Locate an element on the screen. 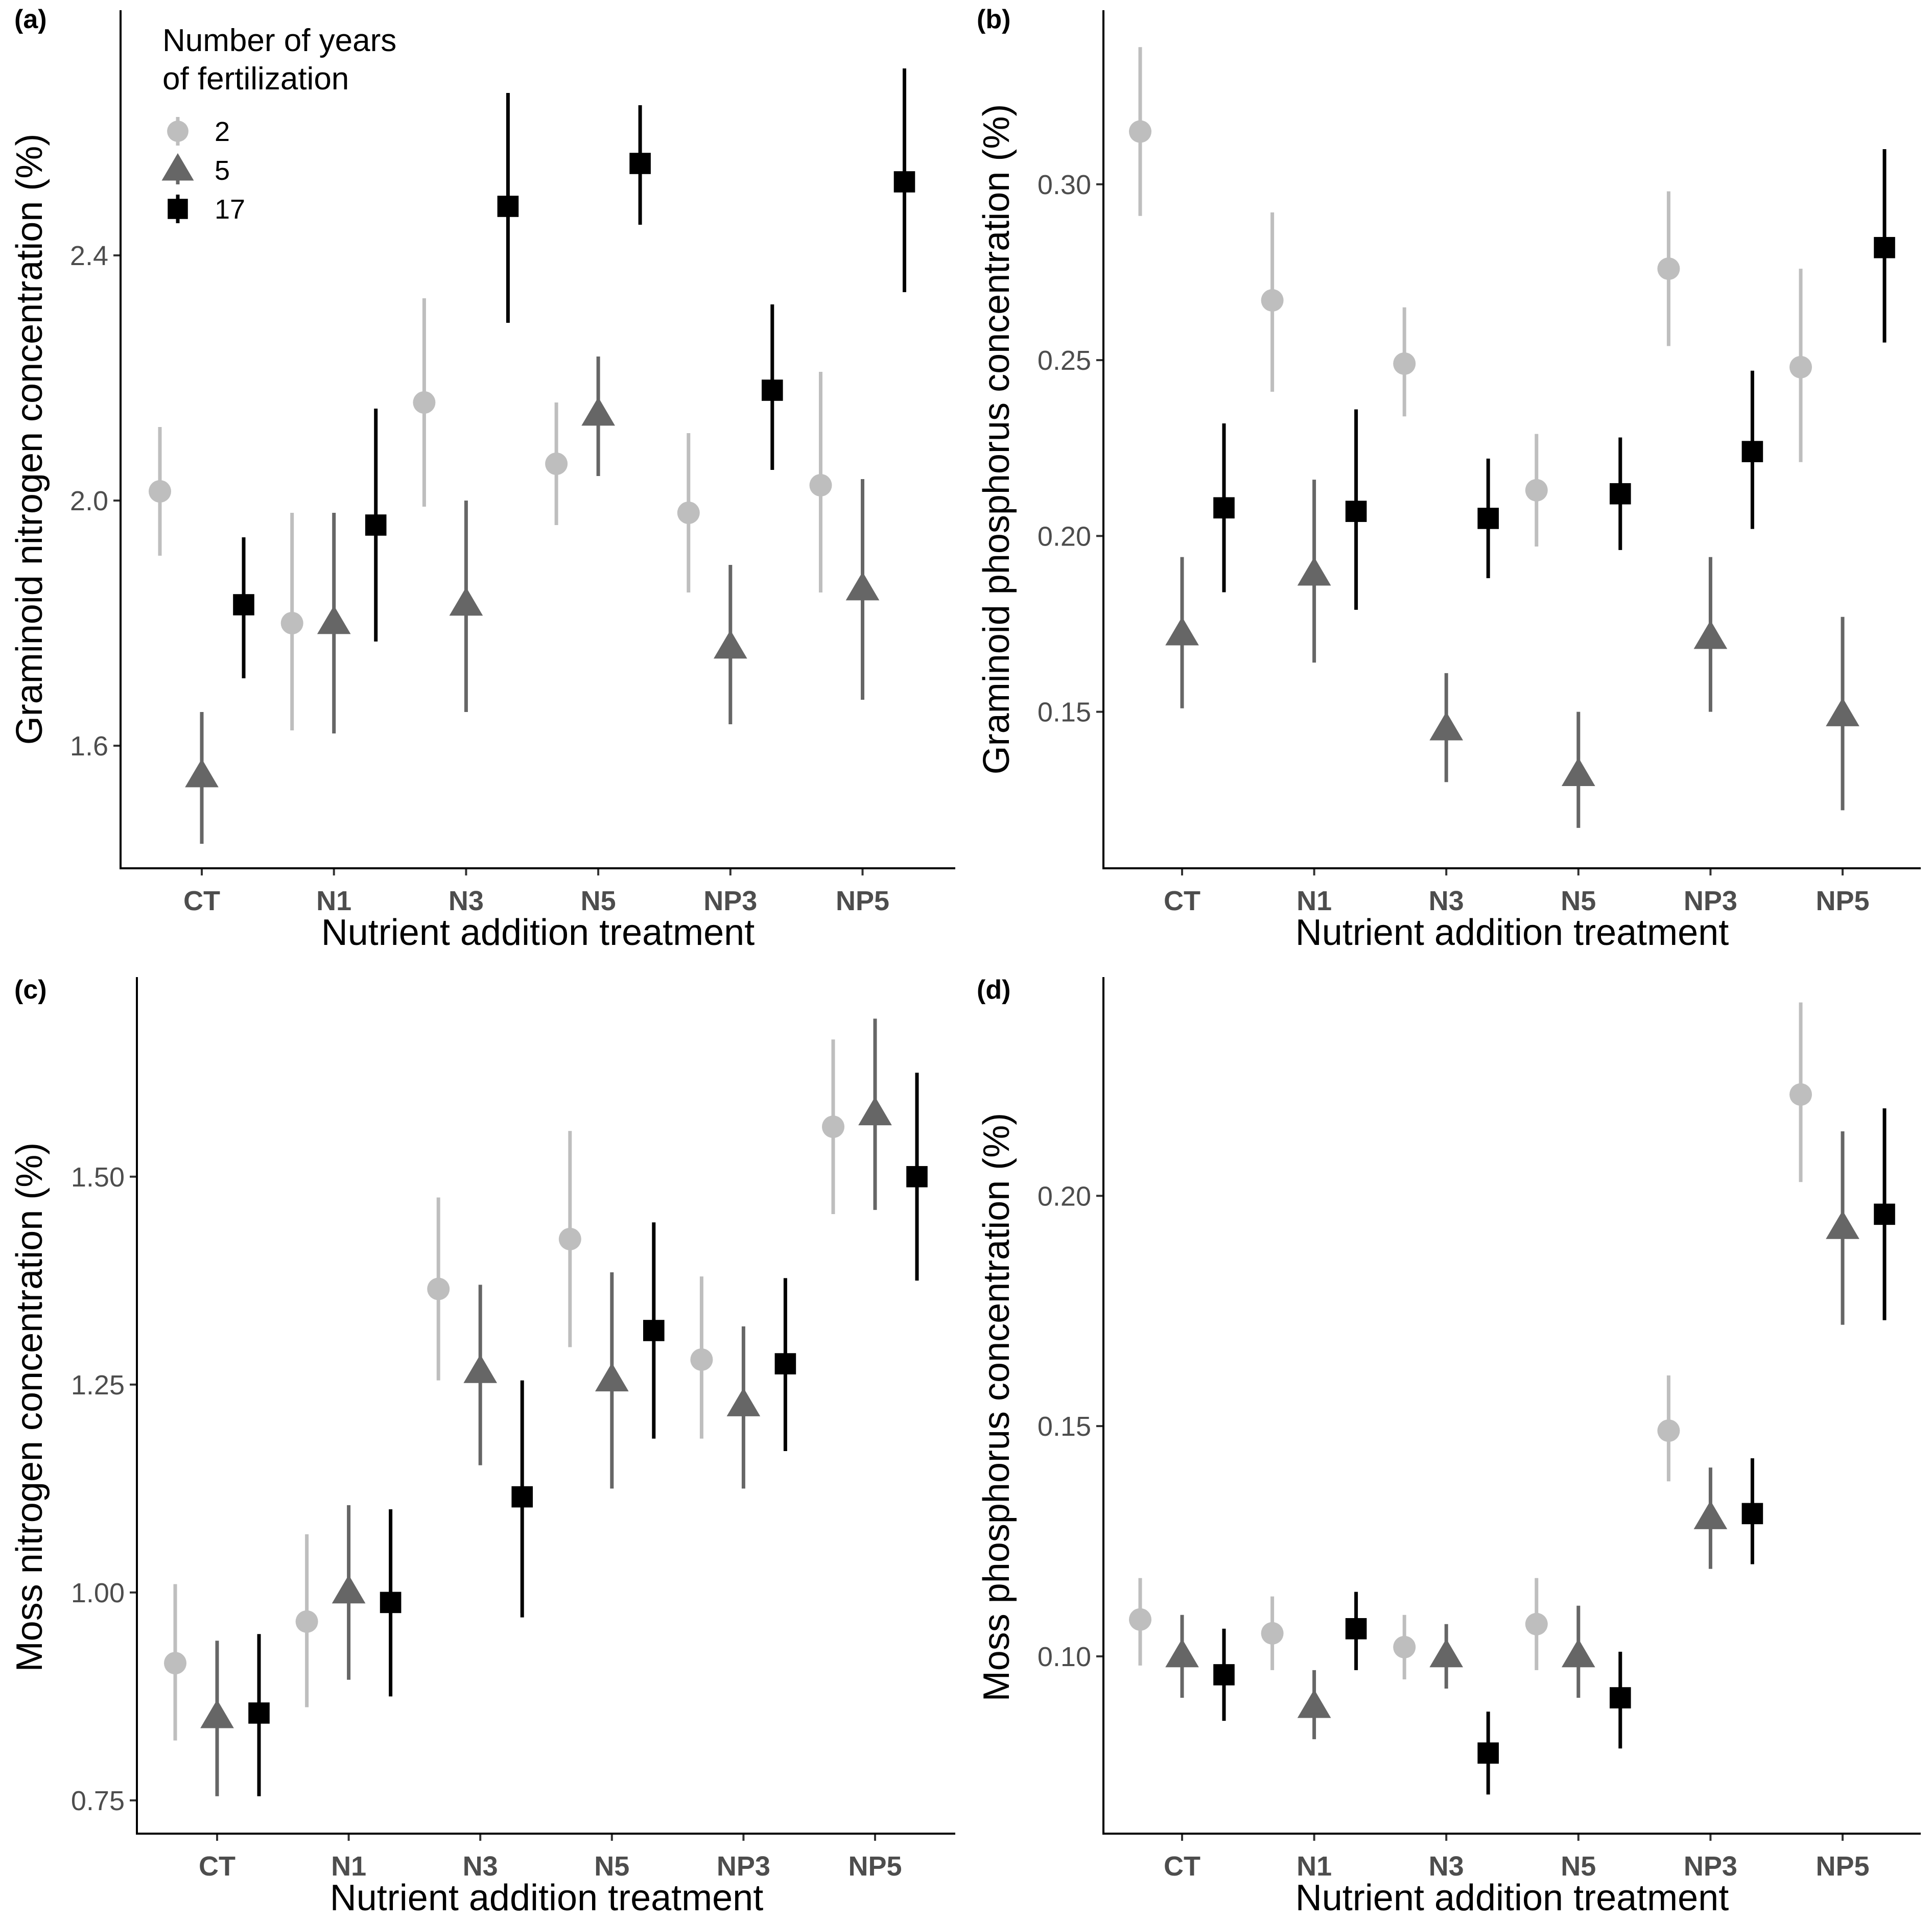  x-axis-ticks: CT N1 N3 N5 NP3 NP5 is located at coordinates (550, 1858).